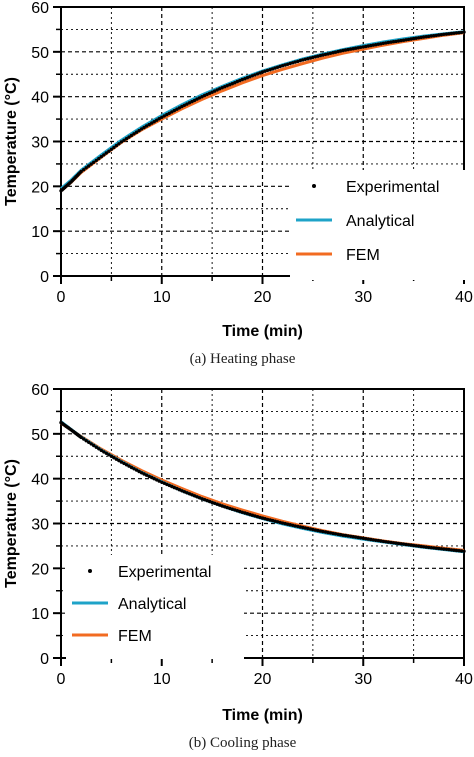 The height and width of the screenshot is (757, 474). Describe the element at coordinates (40, 187) in the screenshot. I see `y-tick-label: 20` at that location.